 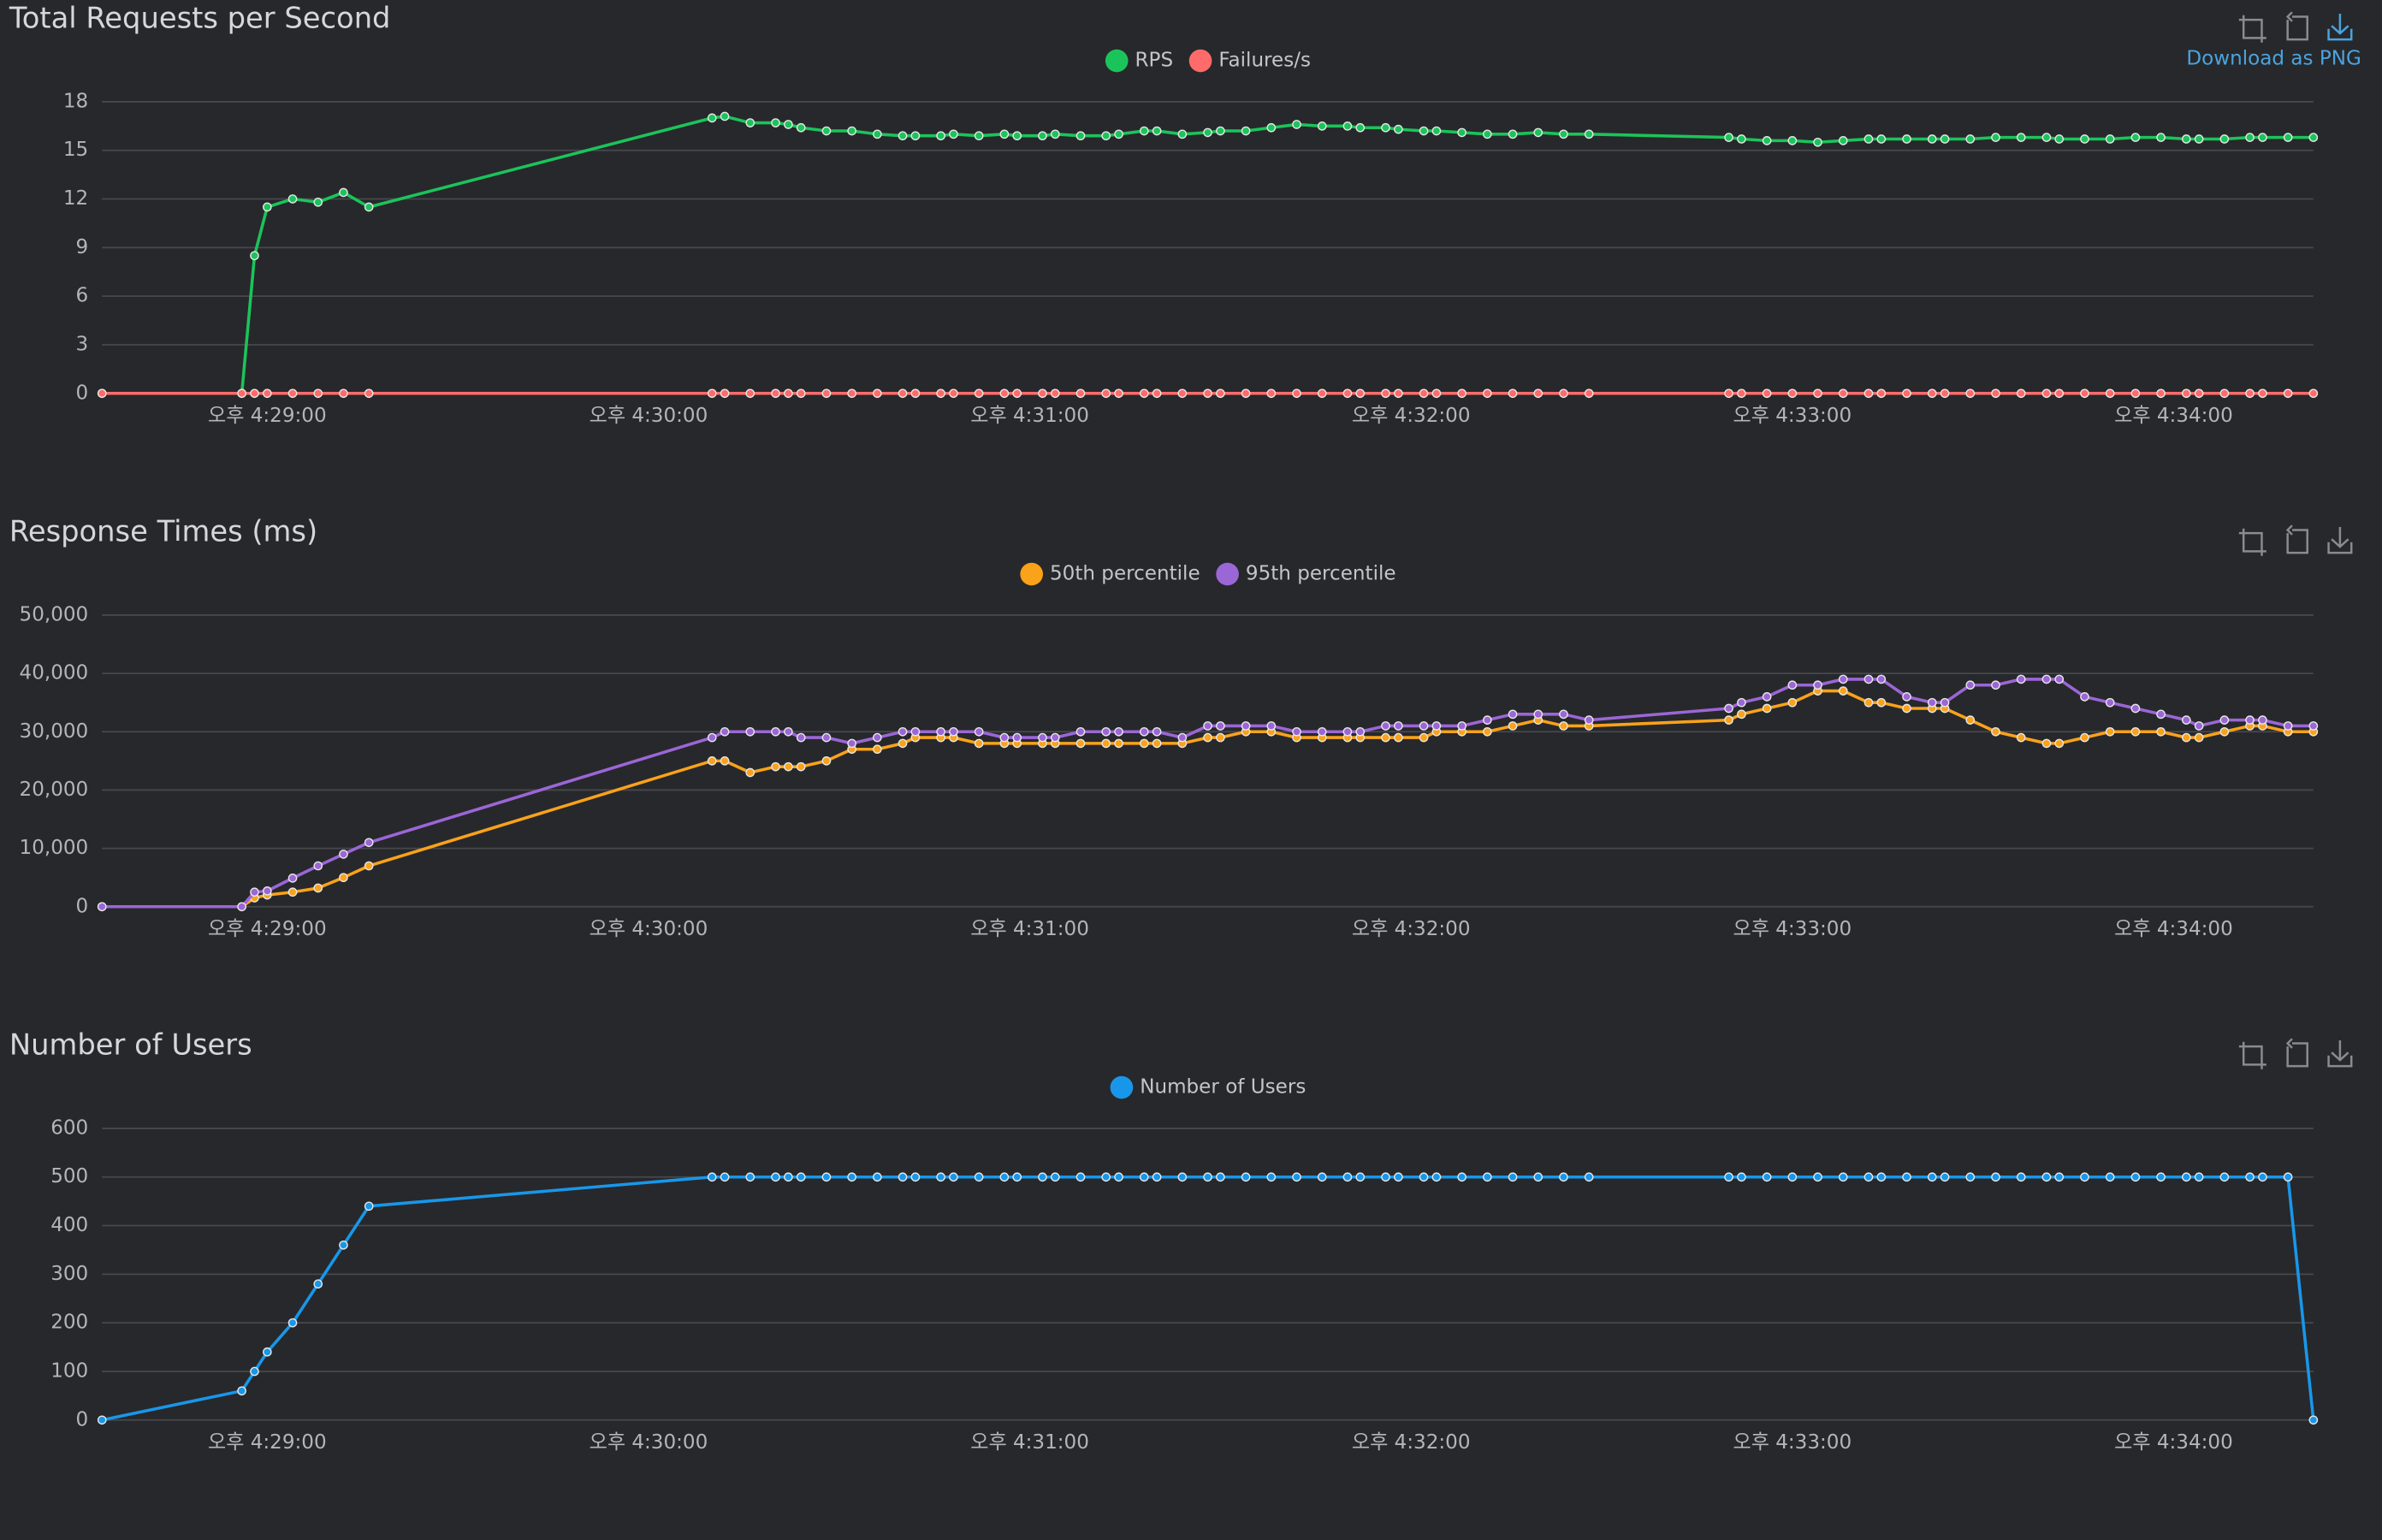 What do you see at coordinates (69, 1370) in the screenshot?
I see `y-tick-label: 100` at bounding box center [69, 1370].